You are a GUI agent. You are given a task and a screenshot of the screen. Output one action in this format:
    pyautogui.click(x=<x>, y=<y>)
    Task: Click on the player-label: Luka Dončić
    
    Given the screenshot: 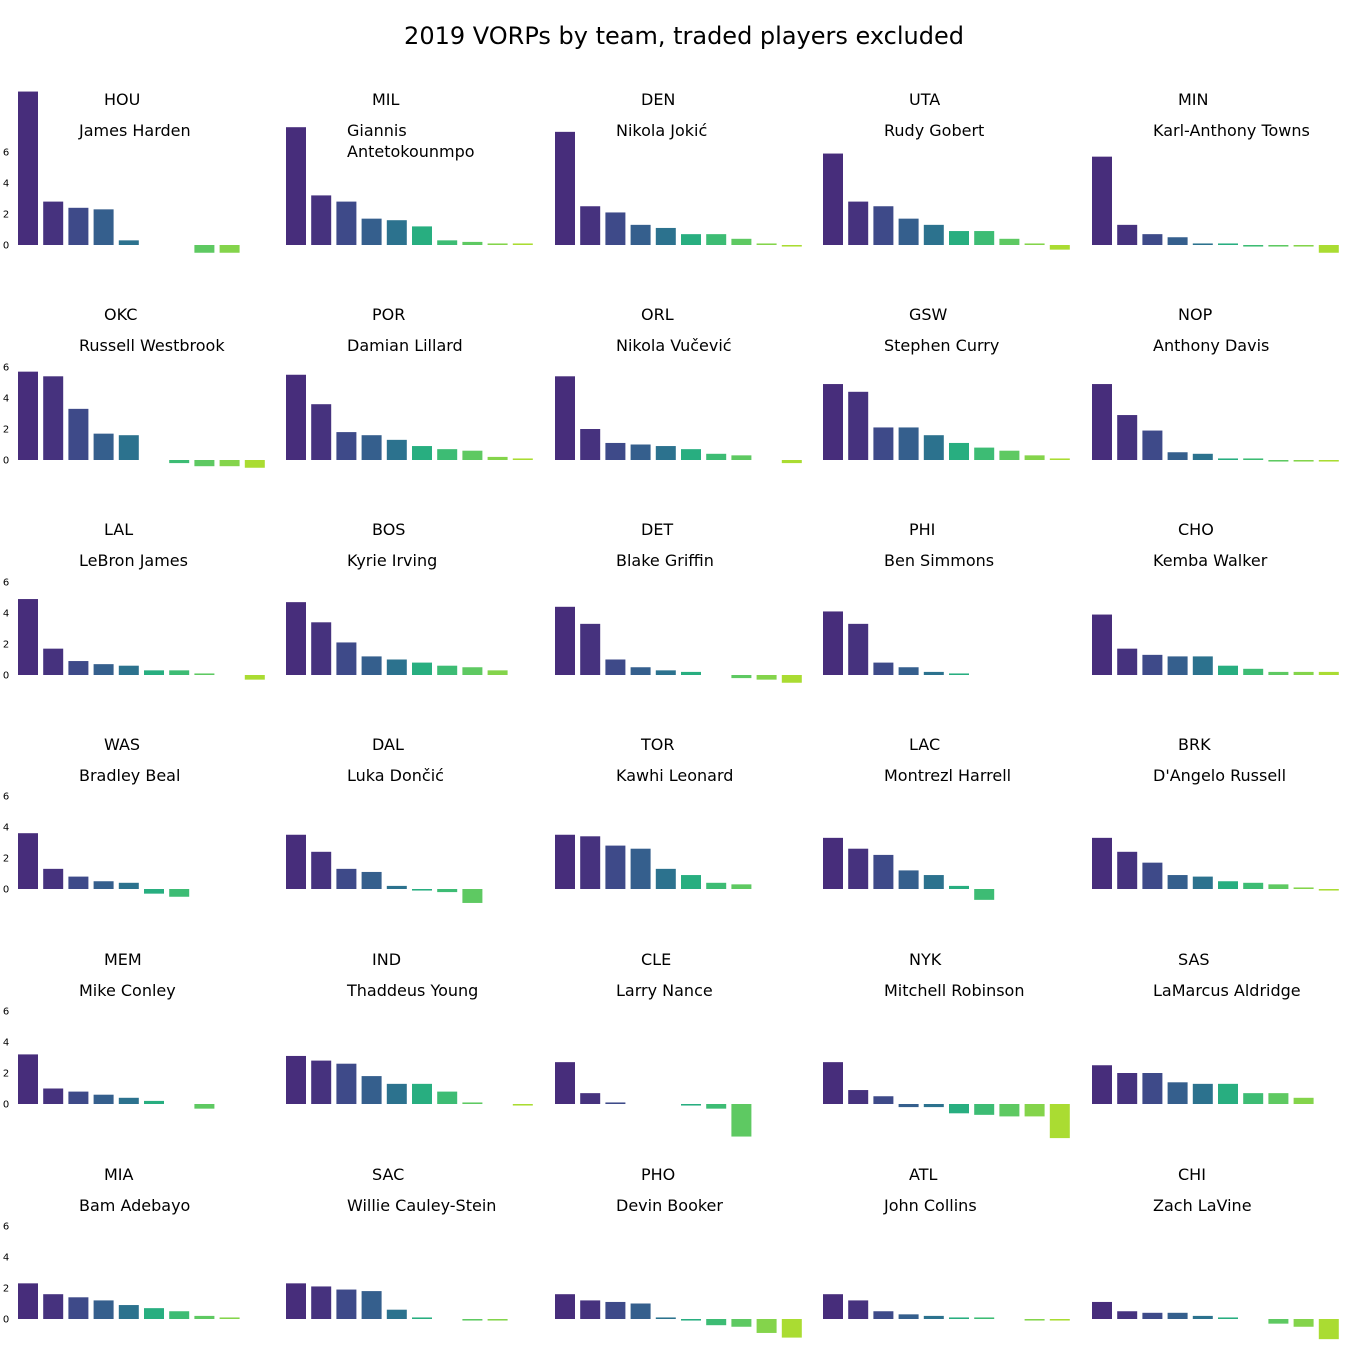 What is the action you would take?
    pyautogui.click(x=395, y=775)
    